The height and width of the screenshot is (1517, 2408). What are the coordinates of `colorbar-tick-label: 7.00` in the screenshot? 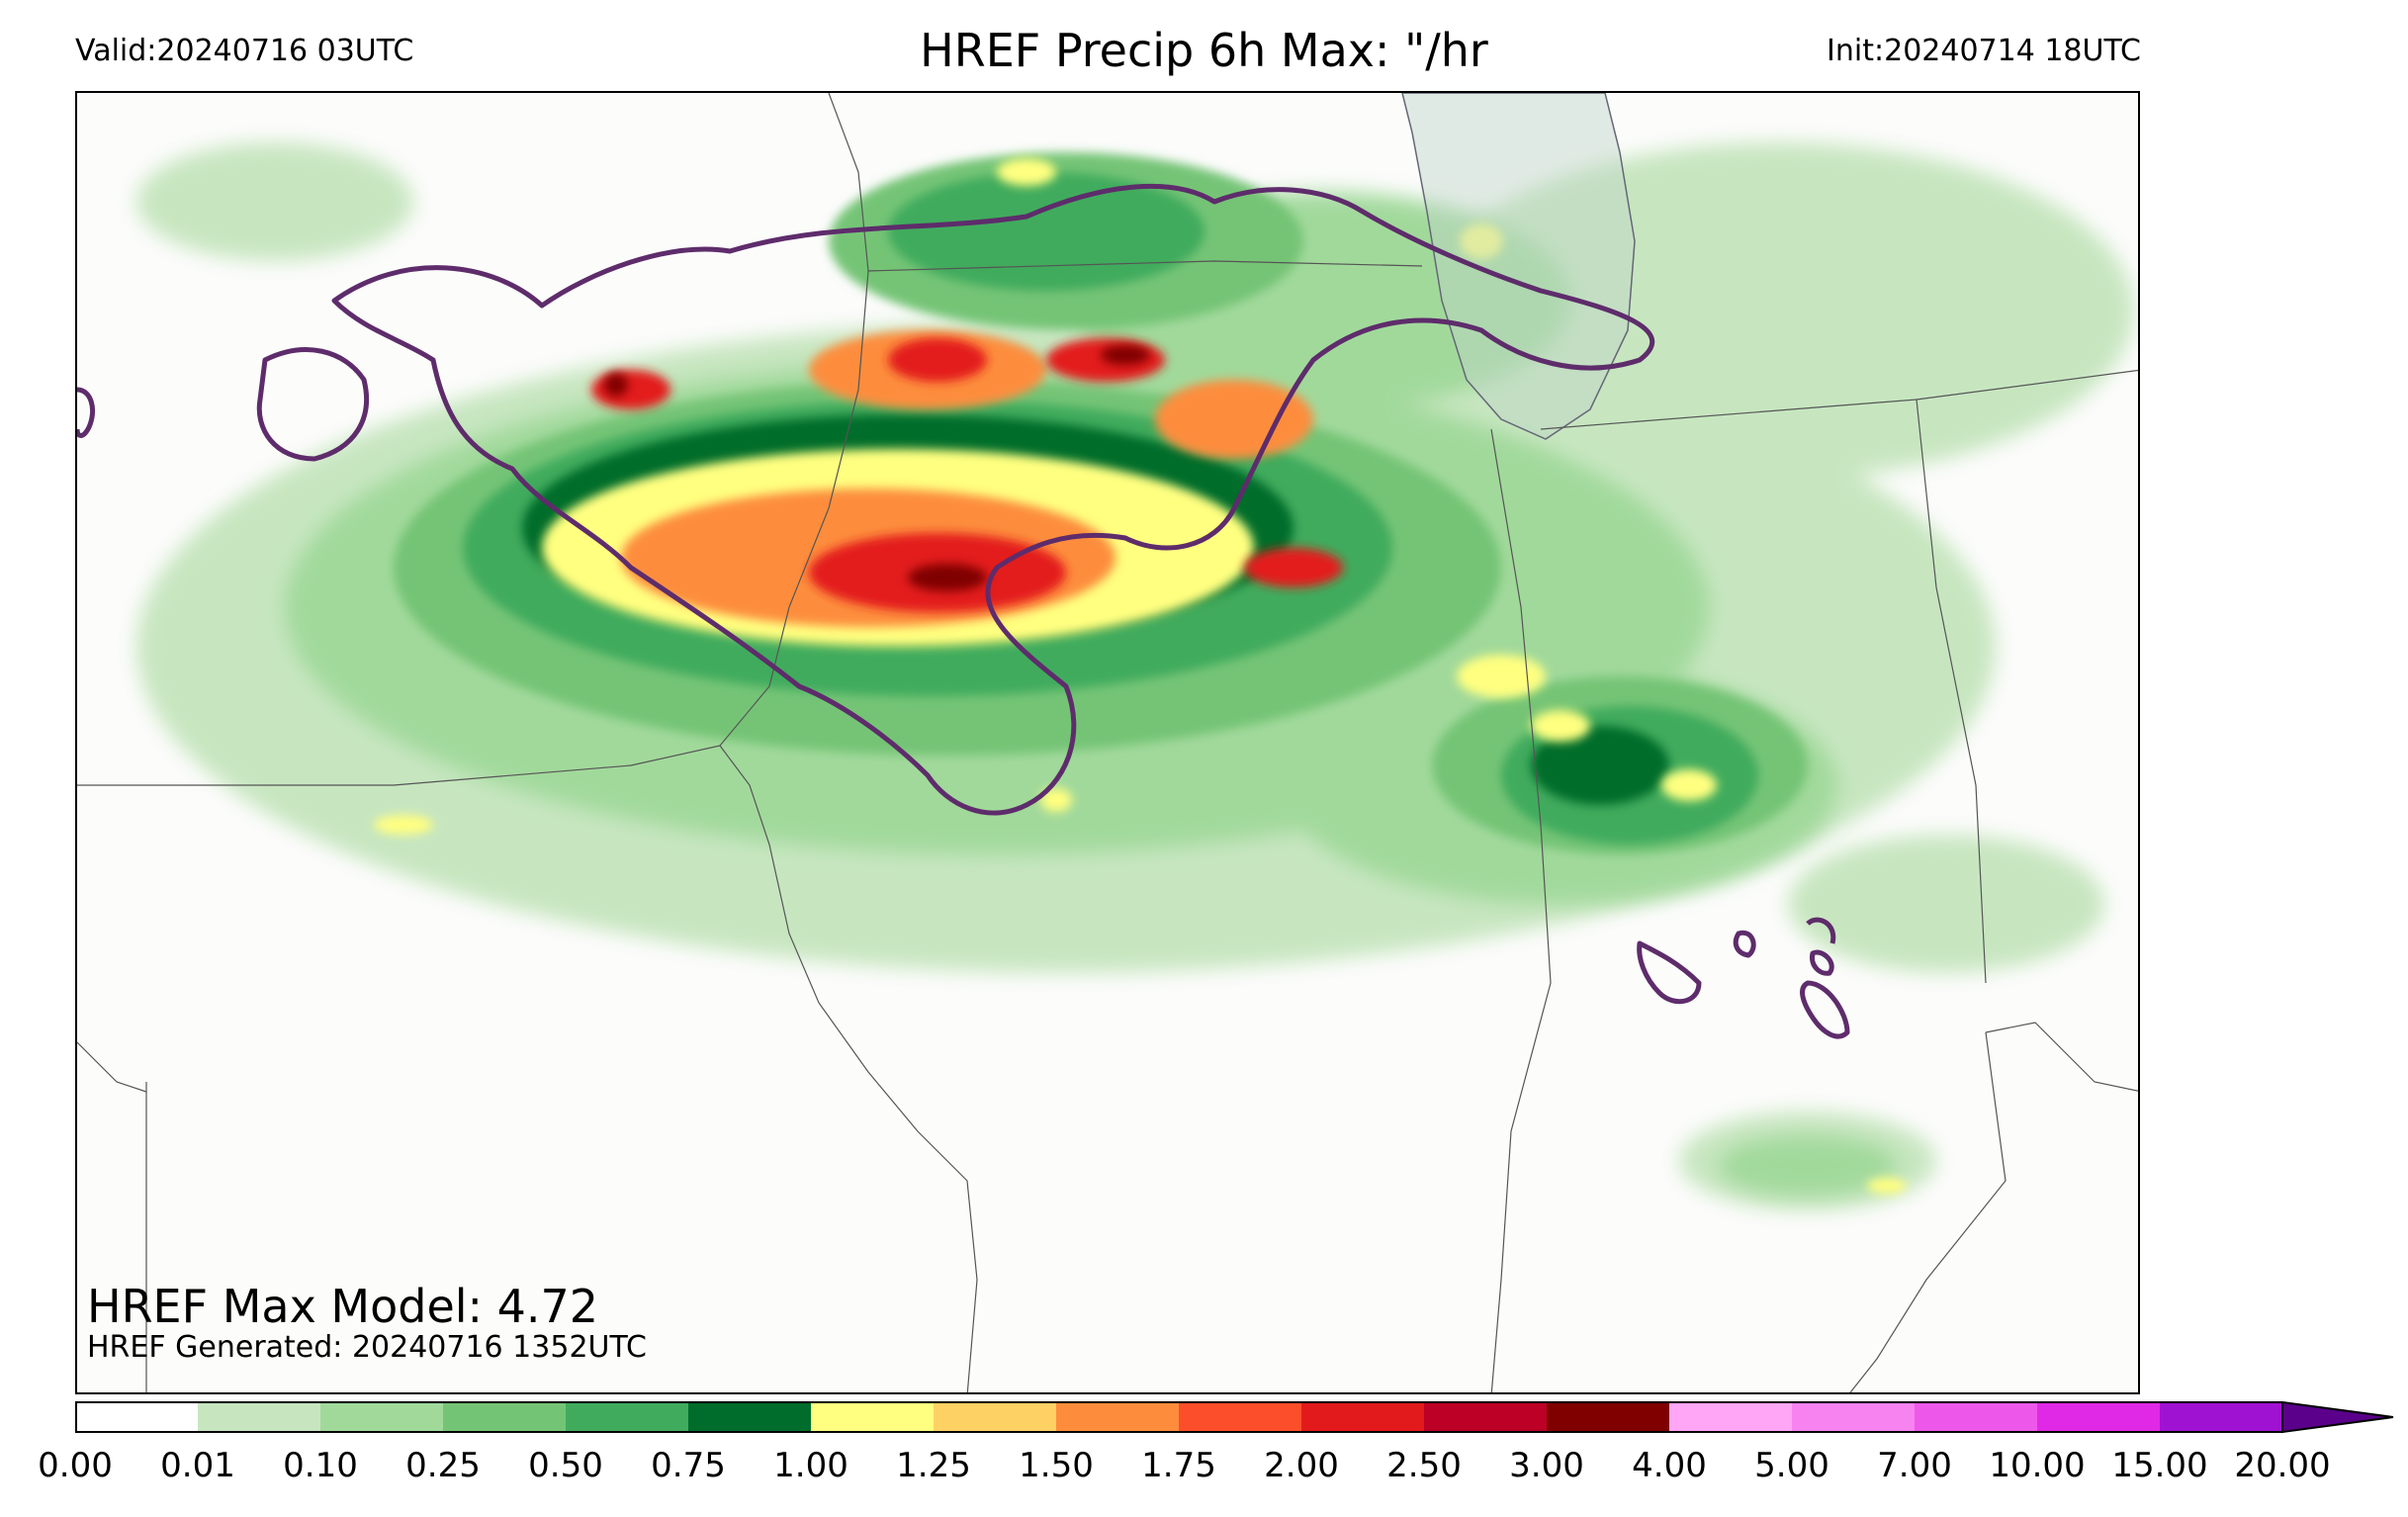 It's located at (1914, 1465).